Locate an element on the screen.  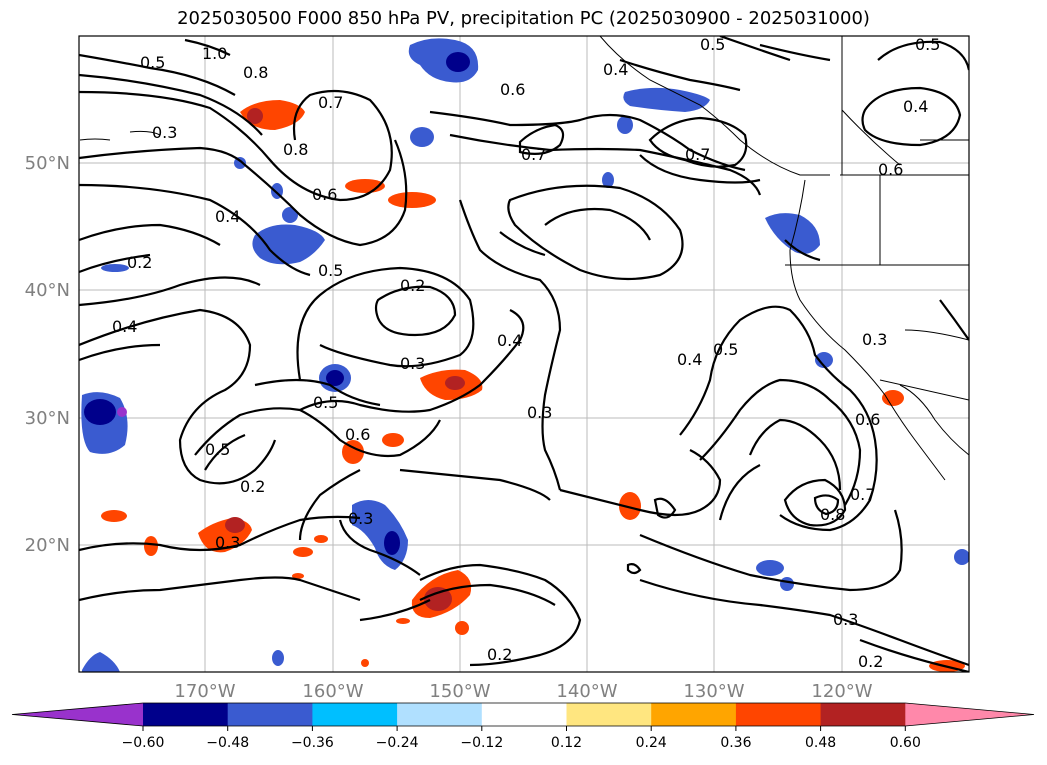
lon-label: 170°W is located at coordinates (204, 691).